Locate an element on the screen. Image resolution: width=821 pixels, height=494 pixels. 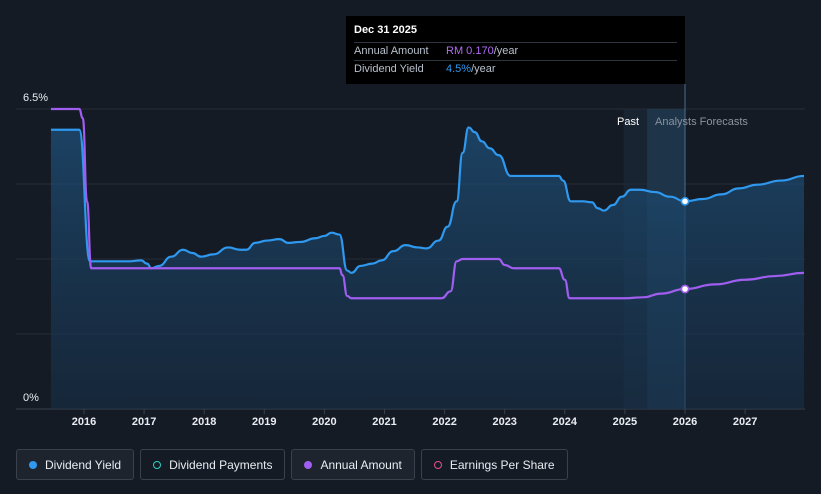
x-tick-label: 2027 is located at coordinates (745, 422).